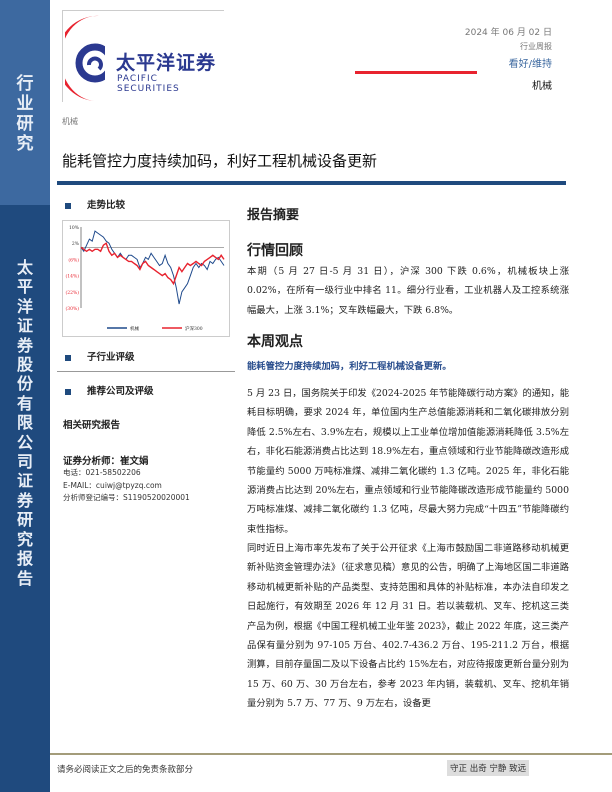  Describe the element at coordinates (311, 183) in the screenshot. I see `title-divider` at that location.